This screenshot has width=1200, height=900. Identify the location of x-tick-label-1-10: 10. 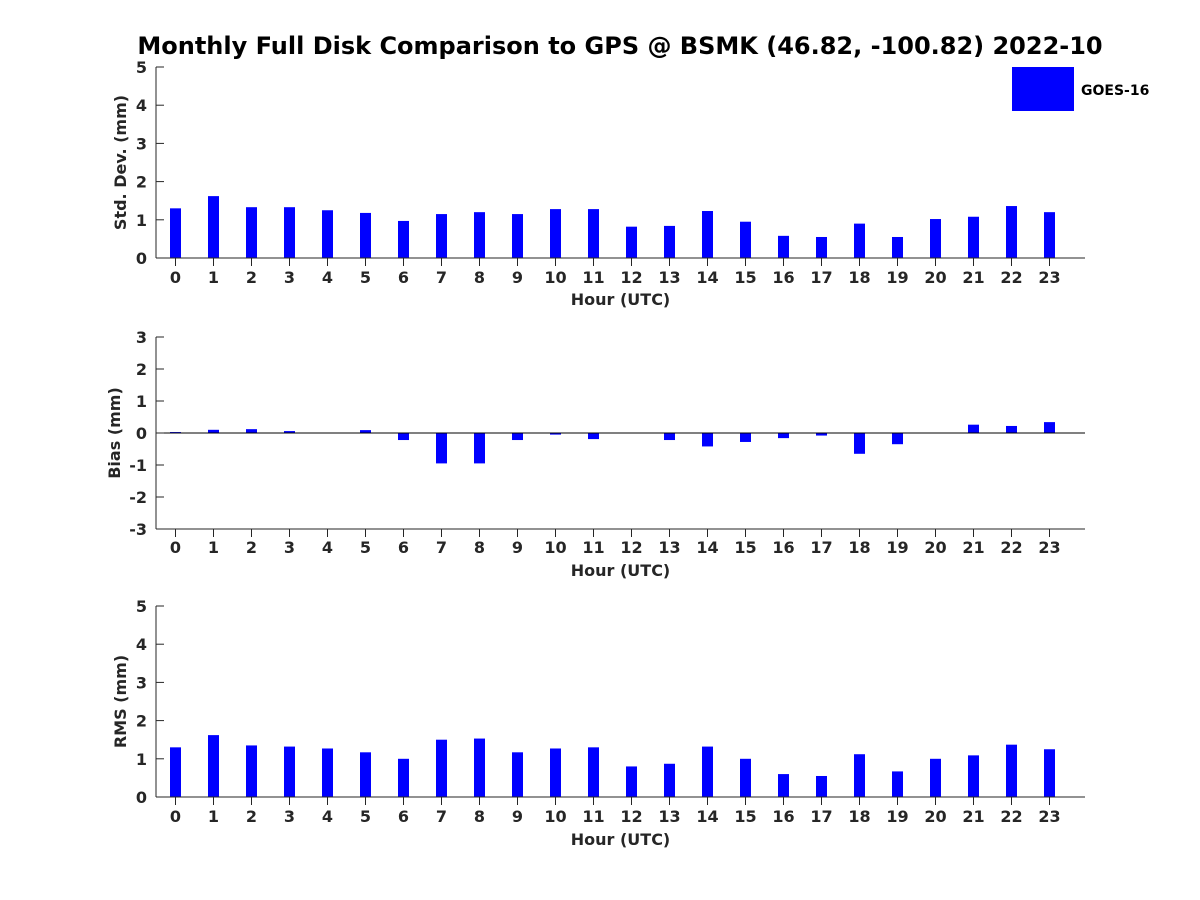
(555, 277).